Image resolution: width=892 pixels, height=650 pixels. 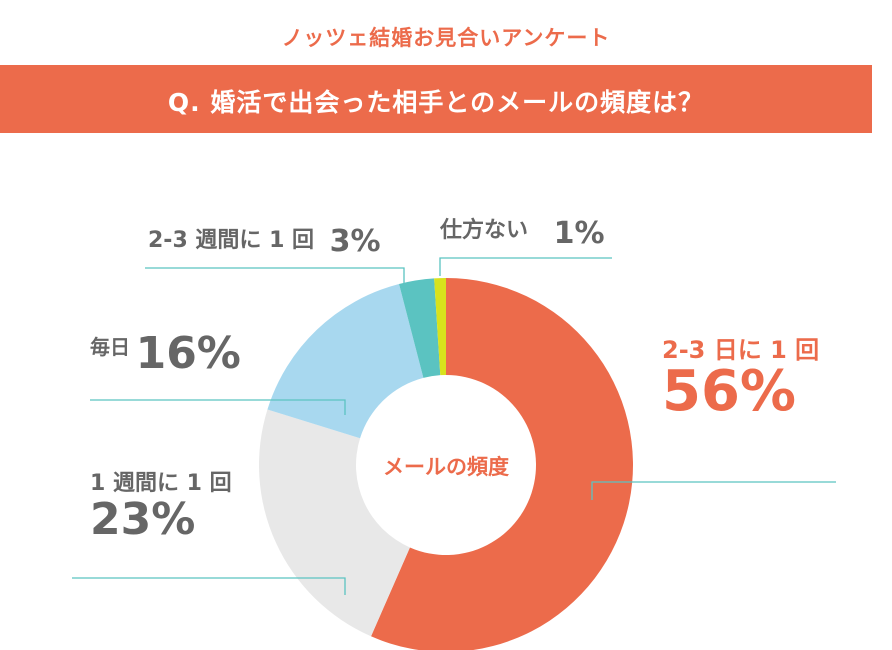 I want to click on label-two-three-days: 2-3 日に 1 回 56%, so click(x=741, y=380).